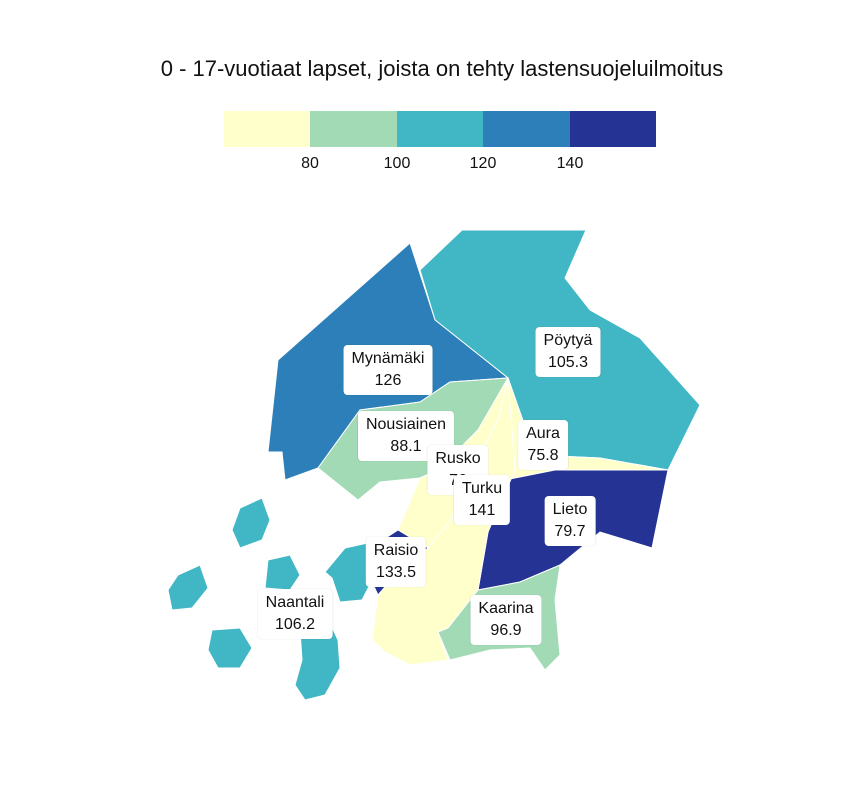 Image resolution: width=864 pixels, height=792 pixels. What do you see at coordinates (543, 445) in the screenshot?
I see `region-label: Aura 75.8` at bounding box center [543, 445].